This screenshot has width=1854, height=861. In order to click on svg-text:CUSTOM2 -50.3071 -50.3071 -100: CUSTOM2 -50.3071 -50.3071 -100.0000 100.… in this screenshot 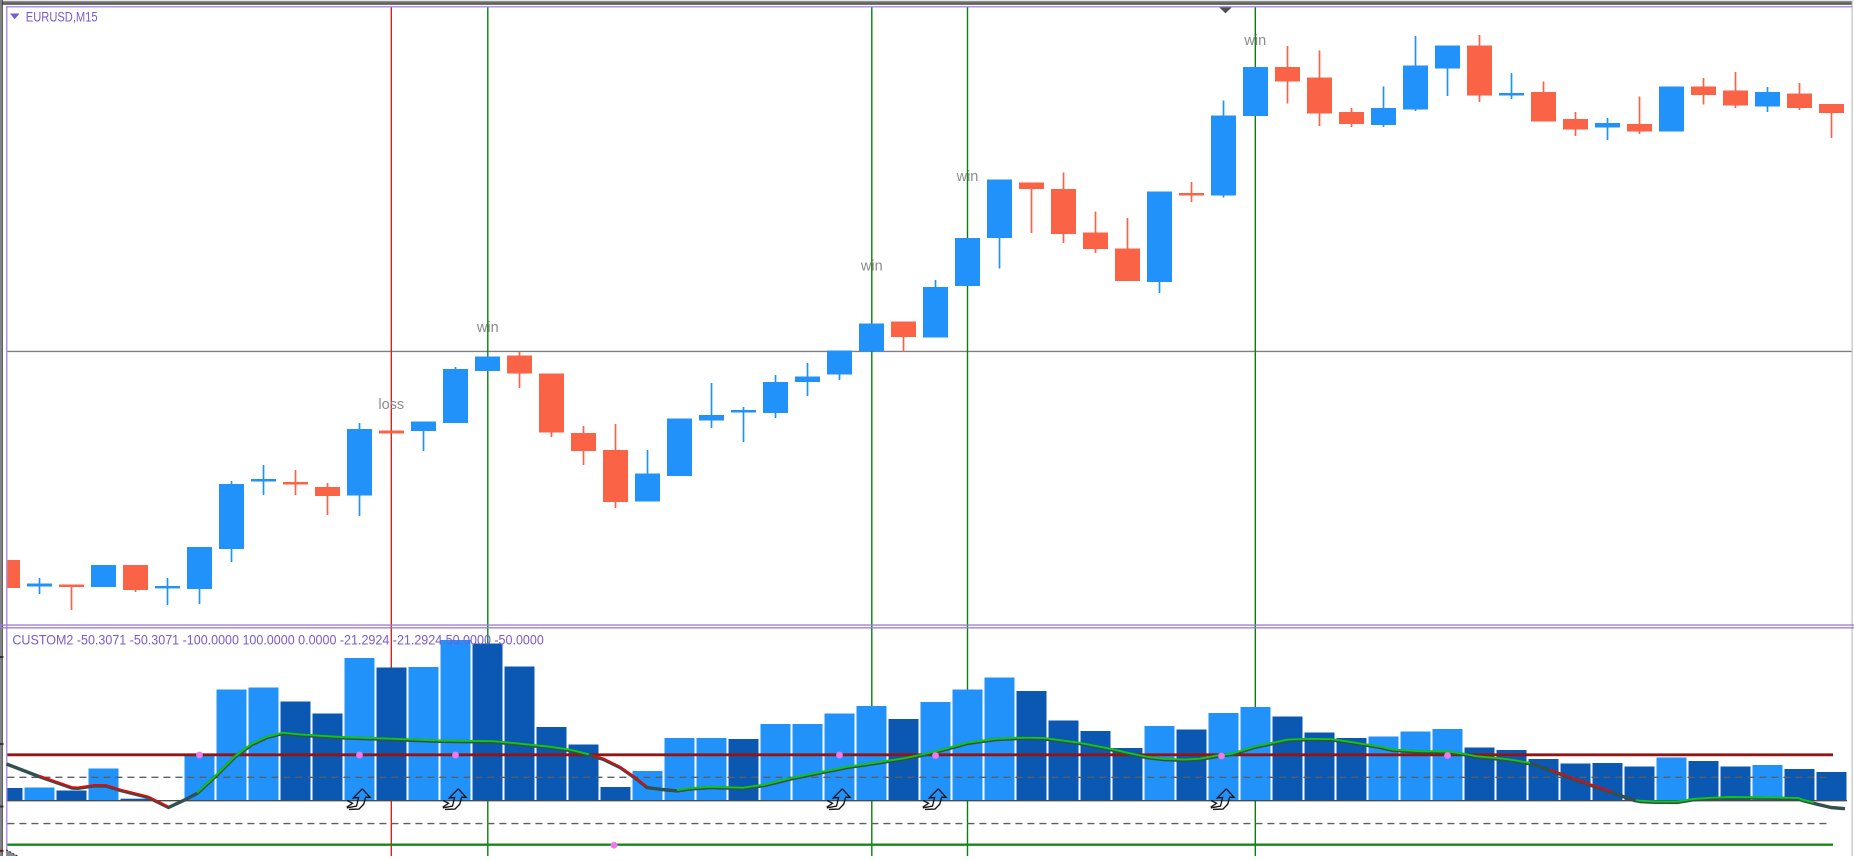, I will do `click(278, 639)`.